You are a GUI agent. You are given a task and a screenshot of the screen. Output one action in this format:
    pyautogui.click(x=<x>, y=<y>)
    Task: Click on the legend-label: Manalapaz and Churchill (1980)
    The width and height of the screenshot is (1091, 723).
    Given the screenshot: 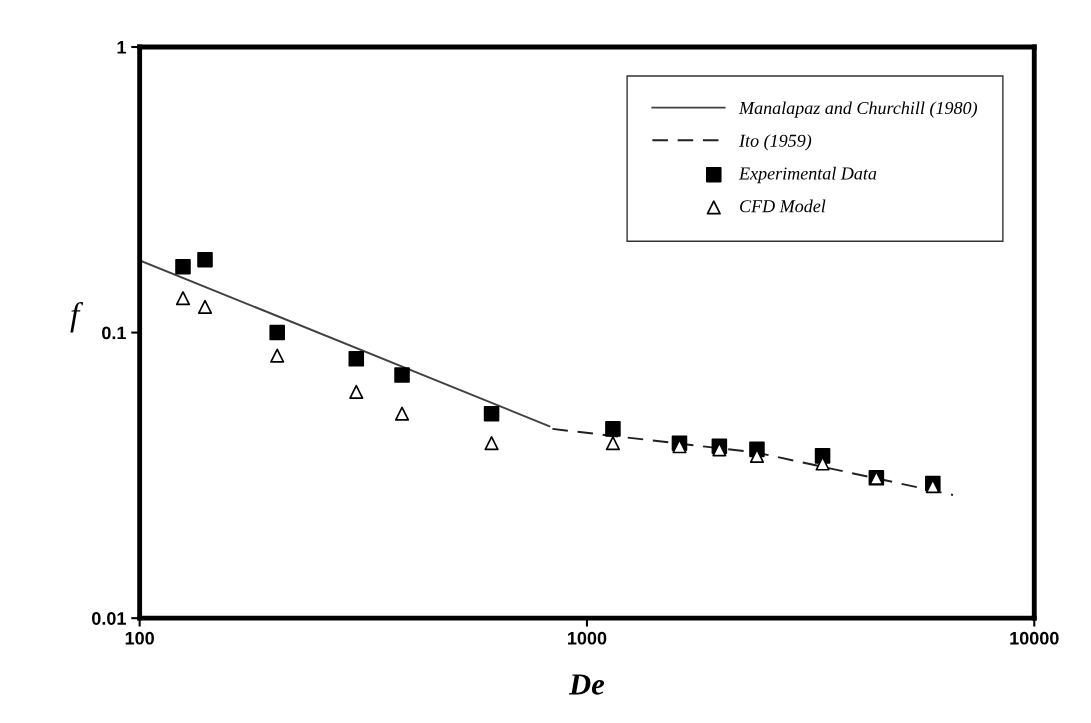 What is the action you would take?
    pyautogui.click(x=858, y=109)
    